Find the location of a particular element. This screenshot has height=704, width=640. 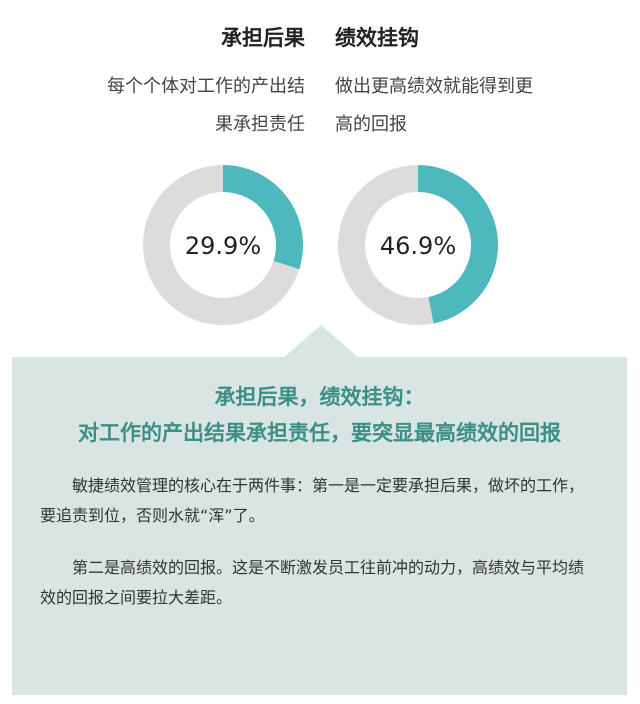

description-line: 做出更高绩效就能得到更 is located at coordinates (434, 86).